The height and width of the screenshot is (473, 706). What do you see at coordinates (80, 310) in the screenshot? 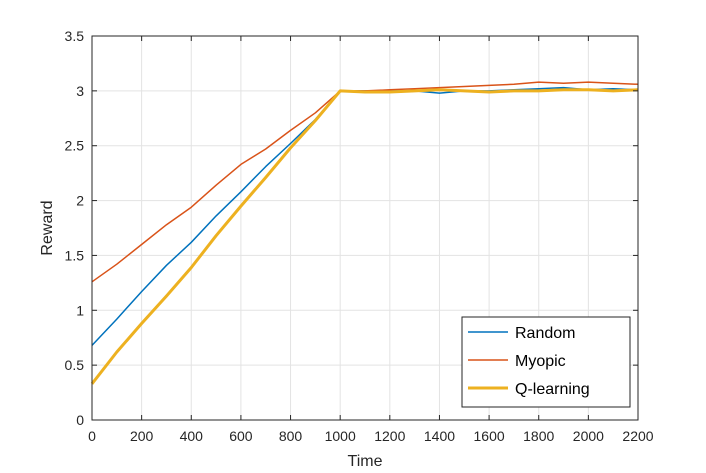
I see `y-tick-label: 1` at bounding box center [80, 310].